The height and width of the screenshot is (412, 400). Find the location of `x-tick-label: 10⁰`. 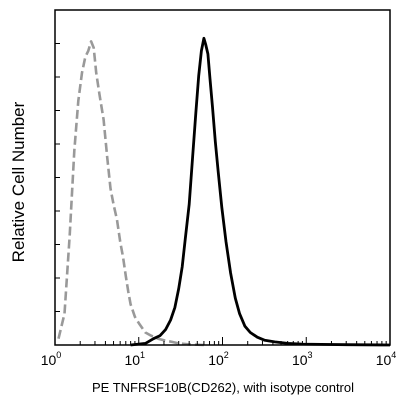

x-tick-label: 10⁰ is located at coordinates (51, 359).